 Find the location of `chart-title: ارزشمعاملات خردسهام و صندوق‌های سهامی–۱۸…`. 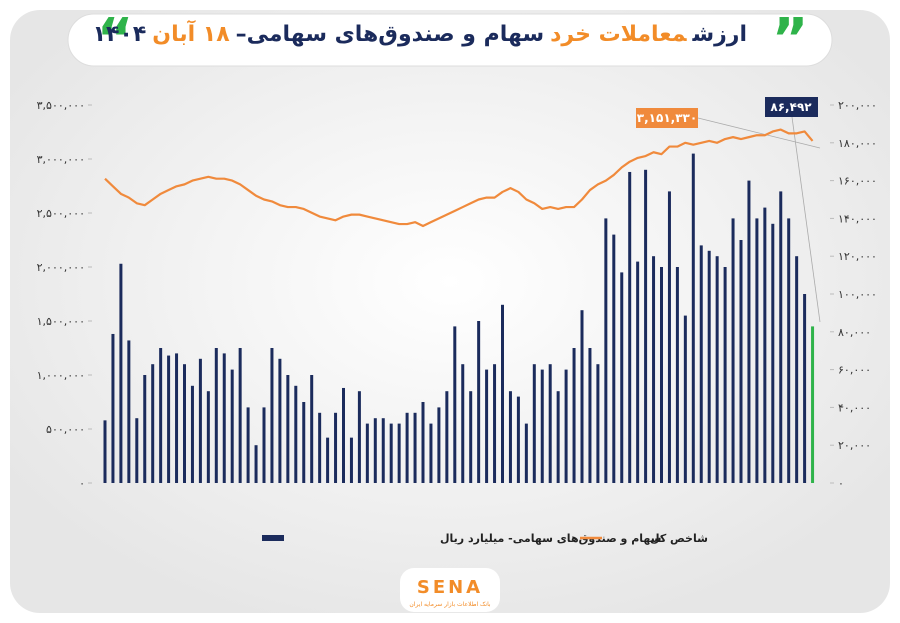

chart-title: ارزشمعاملات خردسهام و صندوق‌های سهامی–۱۸… is located at coordinates (421, 34).